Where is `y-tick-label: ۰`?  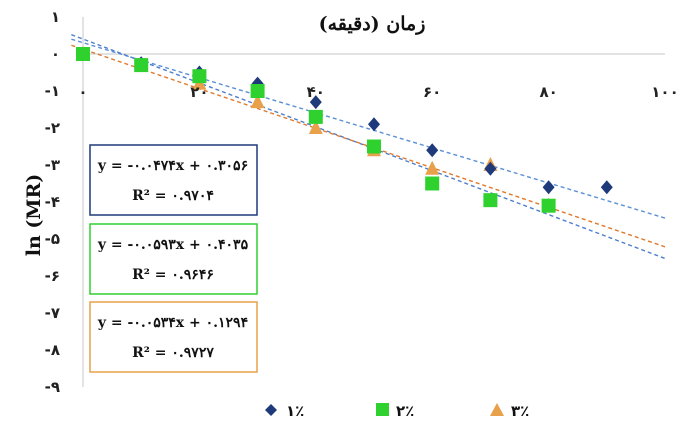 y-tick-label: ۰ is located at coordinates (55, 54).